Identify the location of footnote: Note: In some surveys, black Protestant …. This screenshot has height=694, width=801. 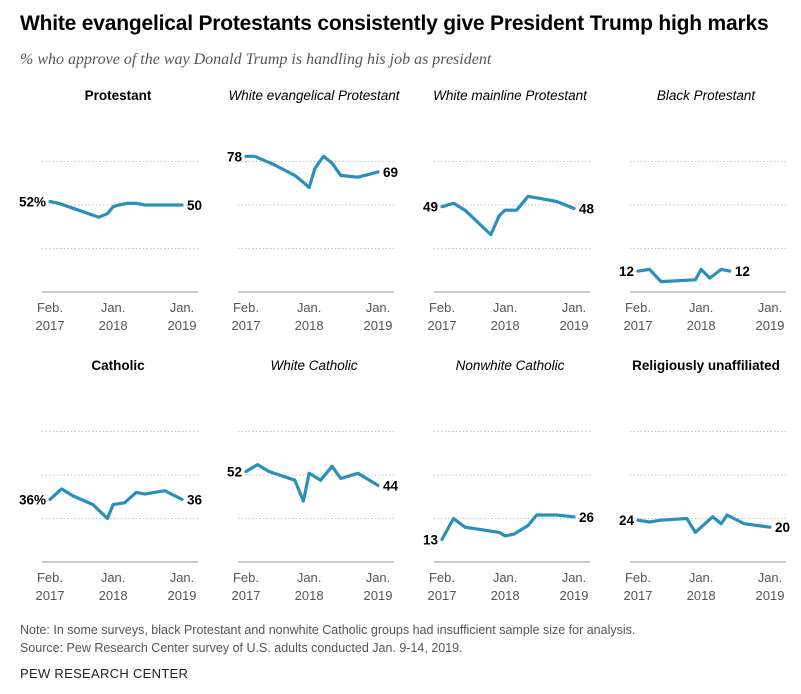
(328, 630).